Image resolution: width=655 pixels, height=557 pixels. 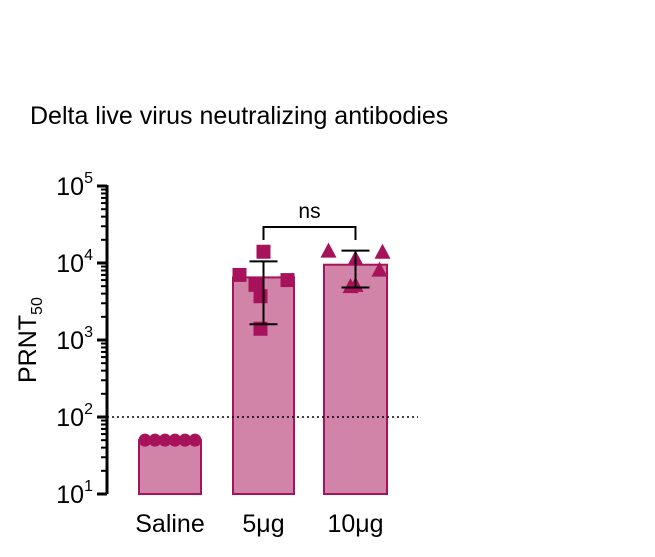 What do you see at coordinates (355, 524) in the screenshot?
I see `x-category-label: 10μg` at bounding box center [355, 524].